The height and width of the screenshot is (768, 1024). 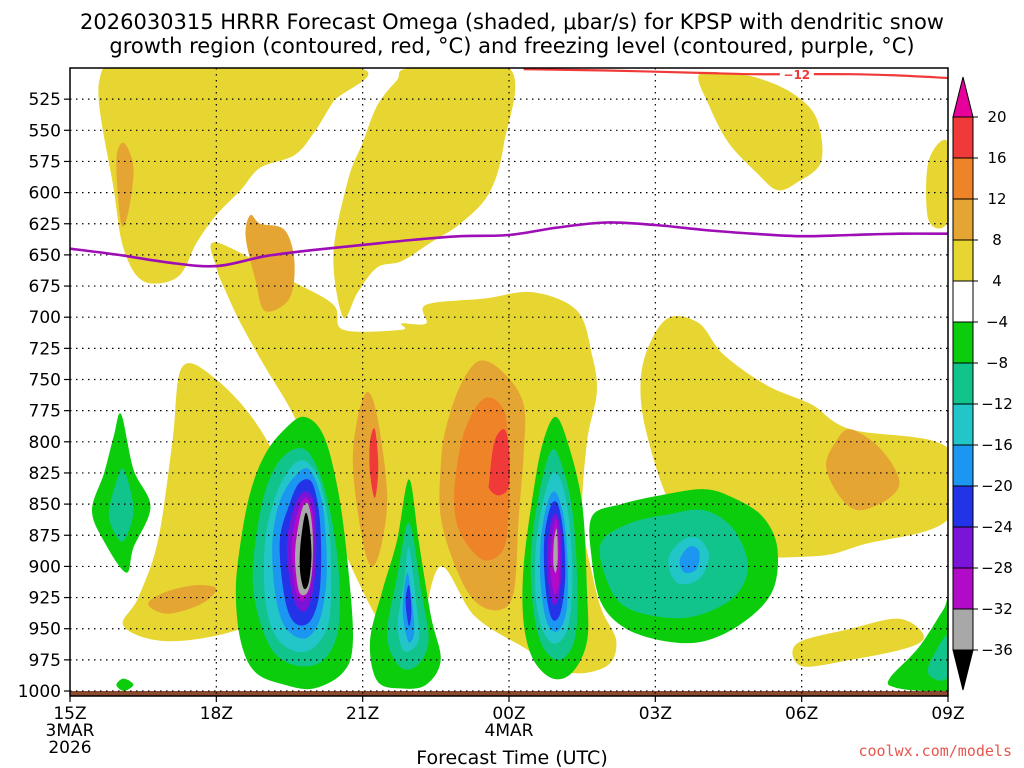 I want to click on omega-region-gray-vortex3, so click(x=555, y=550).